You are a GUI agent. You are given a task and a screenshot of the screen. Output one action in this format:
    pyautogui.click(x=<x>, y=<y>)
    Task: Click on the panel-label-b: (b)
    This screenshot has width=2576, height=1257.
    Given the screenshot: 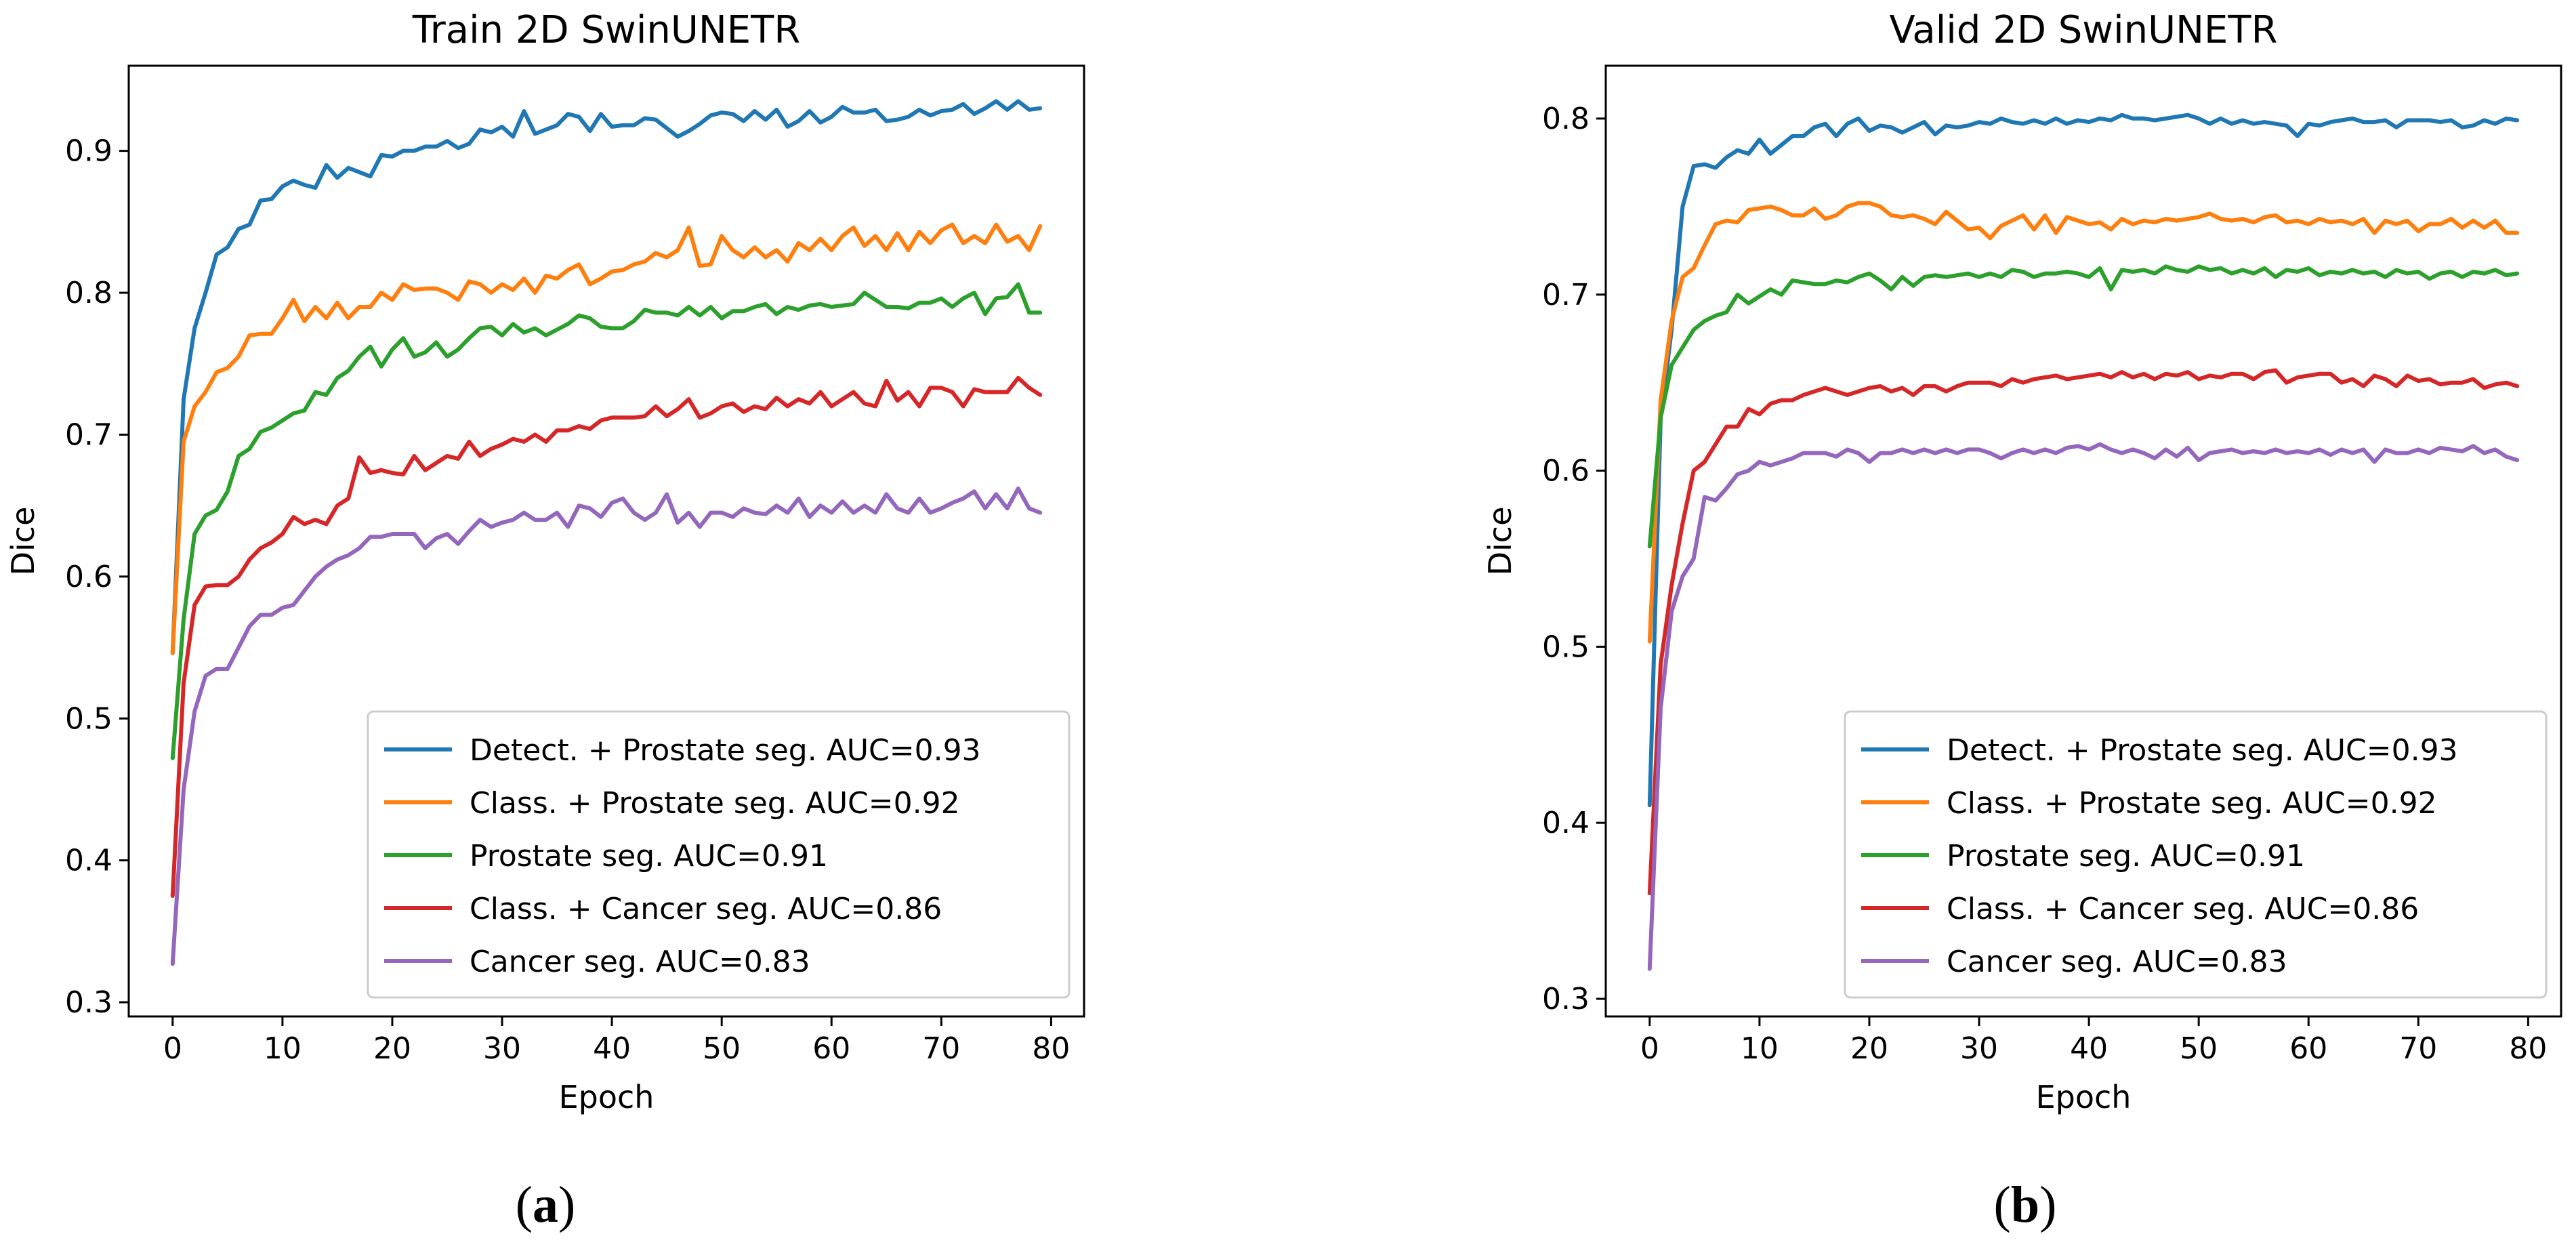 What is the action you would take?
    pyautogui.click(x=2025, y=1204)
    